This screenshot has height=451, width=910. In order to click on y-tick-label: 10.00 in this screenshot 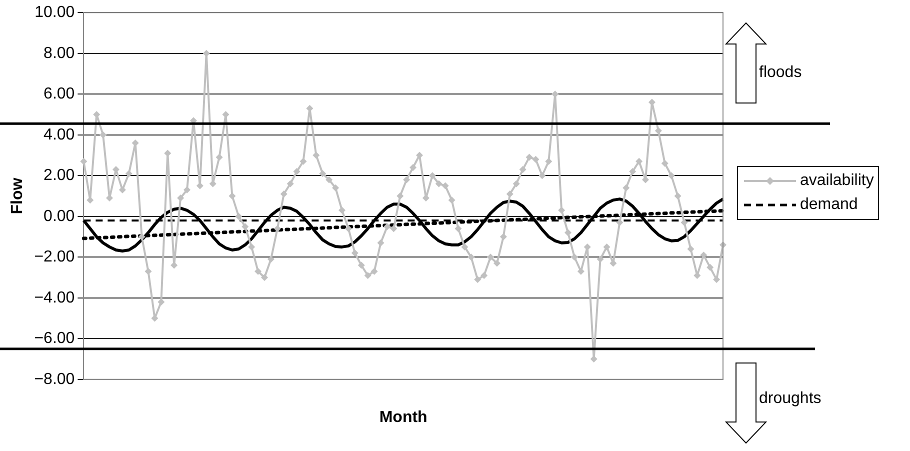, I will do `click(54, 13)`.